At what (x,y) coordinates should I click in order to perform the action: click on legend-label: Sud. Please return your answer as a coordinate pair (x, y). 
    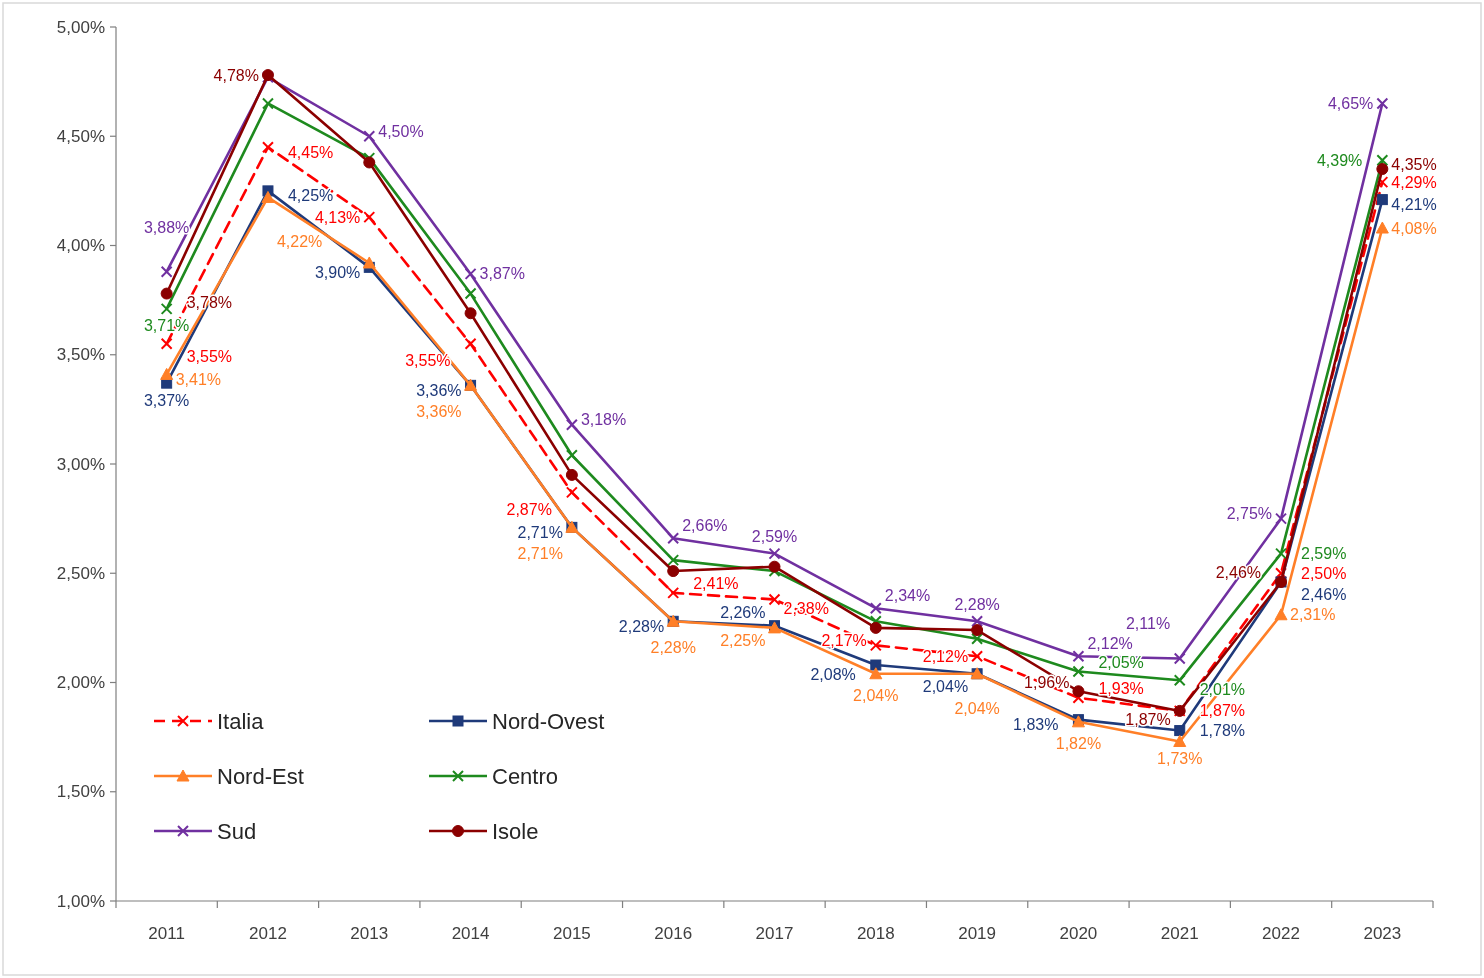
    Looking at the image, I should click on (237, 831).